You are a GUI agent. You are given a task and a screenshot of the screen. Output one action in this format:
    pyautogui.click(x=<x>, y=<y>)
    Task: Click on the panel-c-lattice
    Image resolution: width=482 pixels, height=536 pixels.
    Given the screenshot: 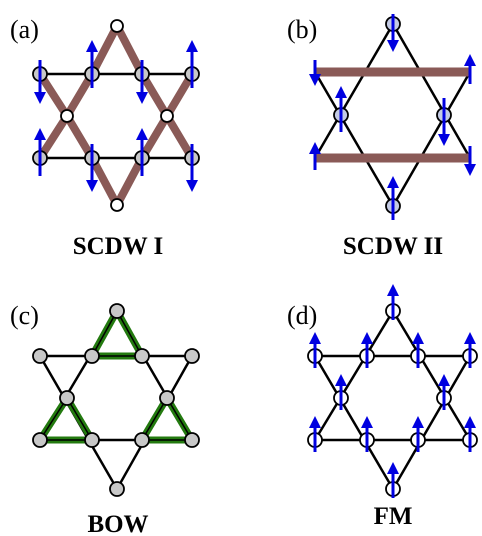 What is the action you would take?
    pyautogui.click(x=116, y=400)
    